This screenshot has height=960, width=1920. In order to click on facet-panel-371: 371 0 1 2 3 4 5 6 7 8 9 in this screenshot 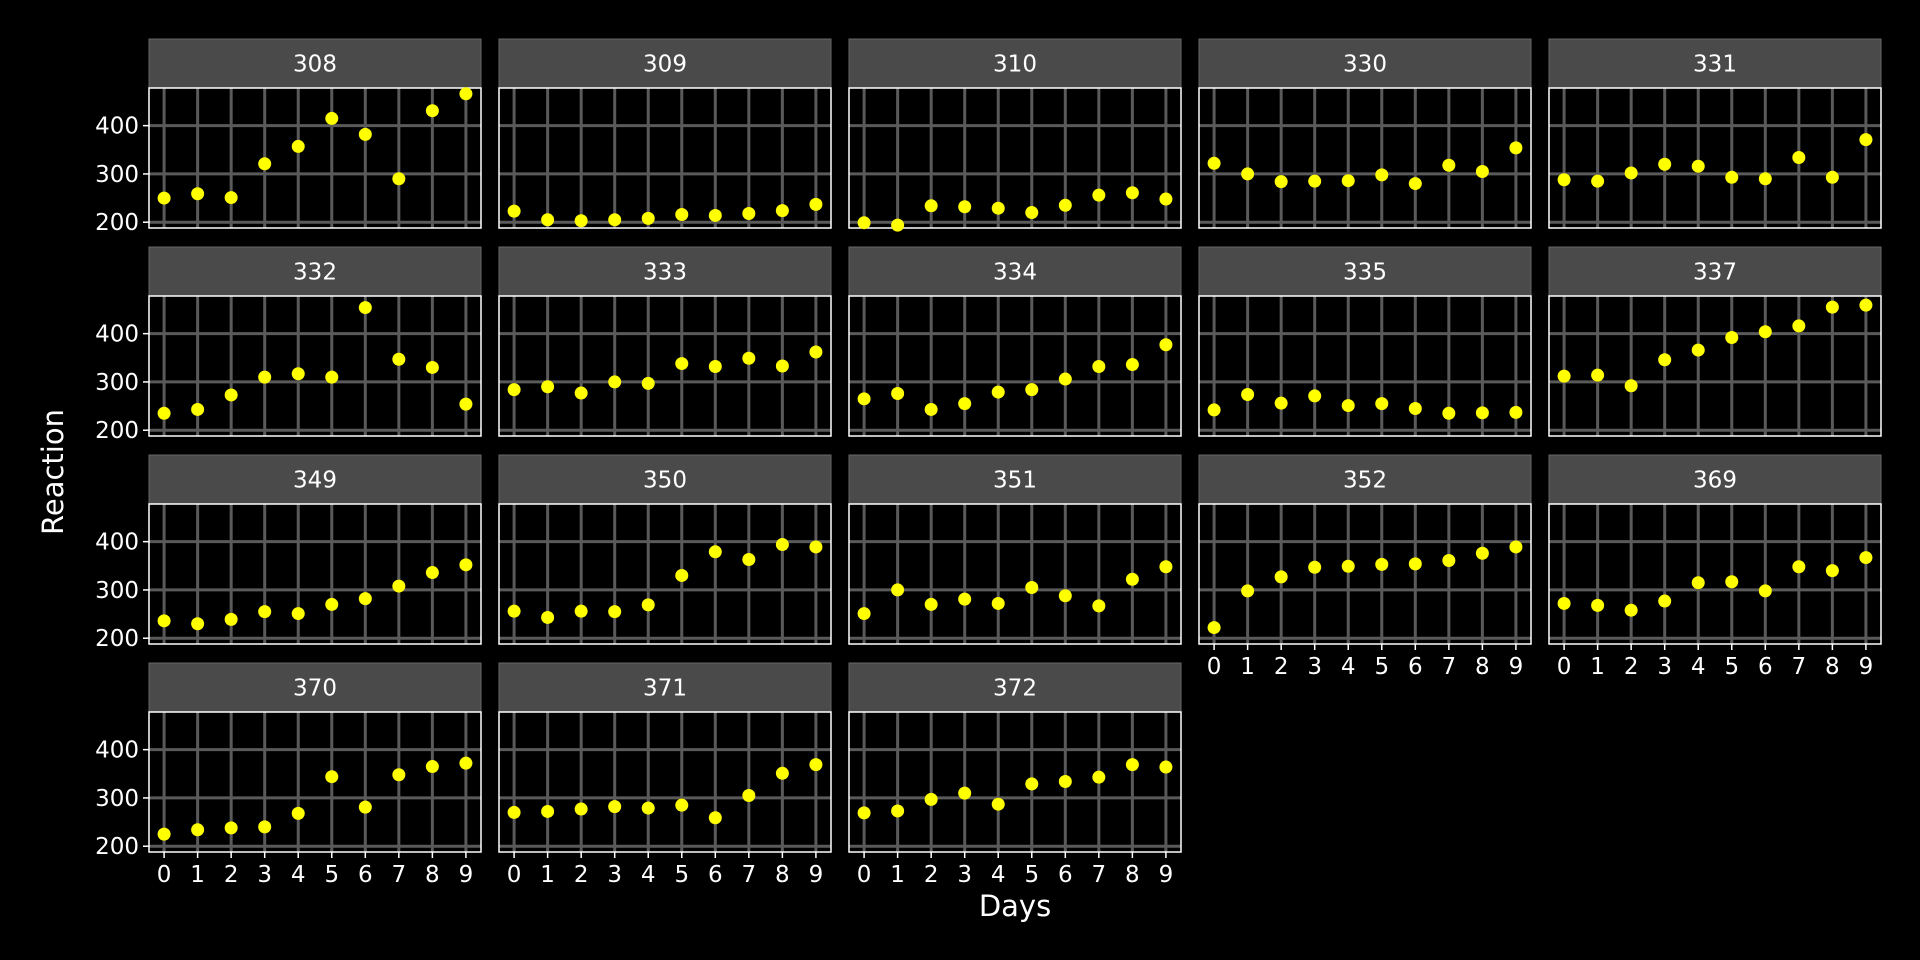, I will do `click(665, 775)`.